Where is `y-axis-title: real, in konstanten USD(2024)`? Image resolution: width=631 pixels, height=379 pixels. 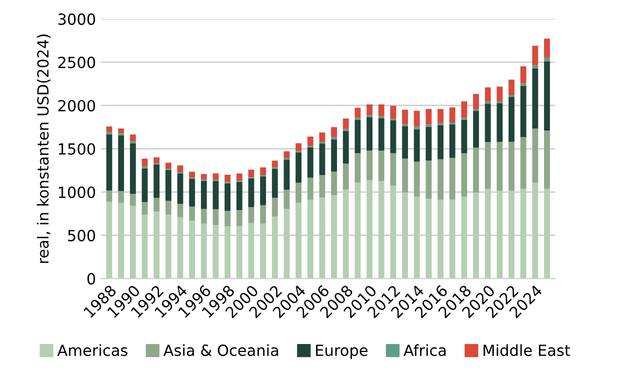
y-axis-title: real, in konstanten USD(2024) is located at coordinates (43, 148).